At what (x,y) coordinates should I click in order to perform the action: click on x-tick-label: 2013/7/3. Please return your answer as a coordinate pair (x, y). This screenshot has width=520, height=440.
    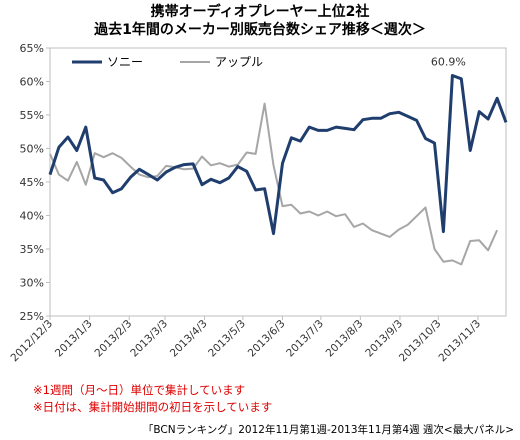
    Looking at the image, I should click on (305, 339).